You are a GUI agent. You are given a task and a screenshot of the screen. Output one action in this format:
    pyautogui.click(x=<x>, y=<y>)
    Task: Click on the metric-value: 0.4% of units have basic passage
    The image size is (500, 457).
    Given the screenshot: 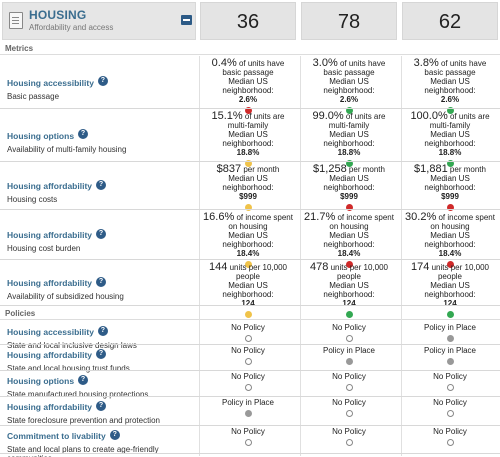 What is the action you would take?
    pyautogui.click(x=248, y=67)
    